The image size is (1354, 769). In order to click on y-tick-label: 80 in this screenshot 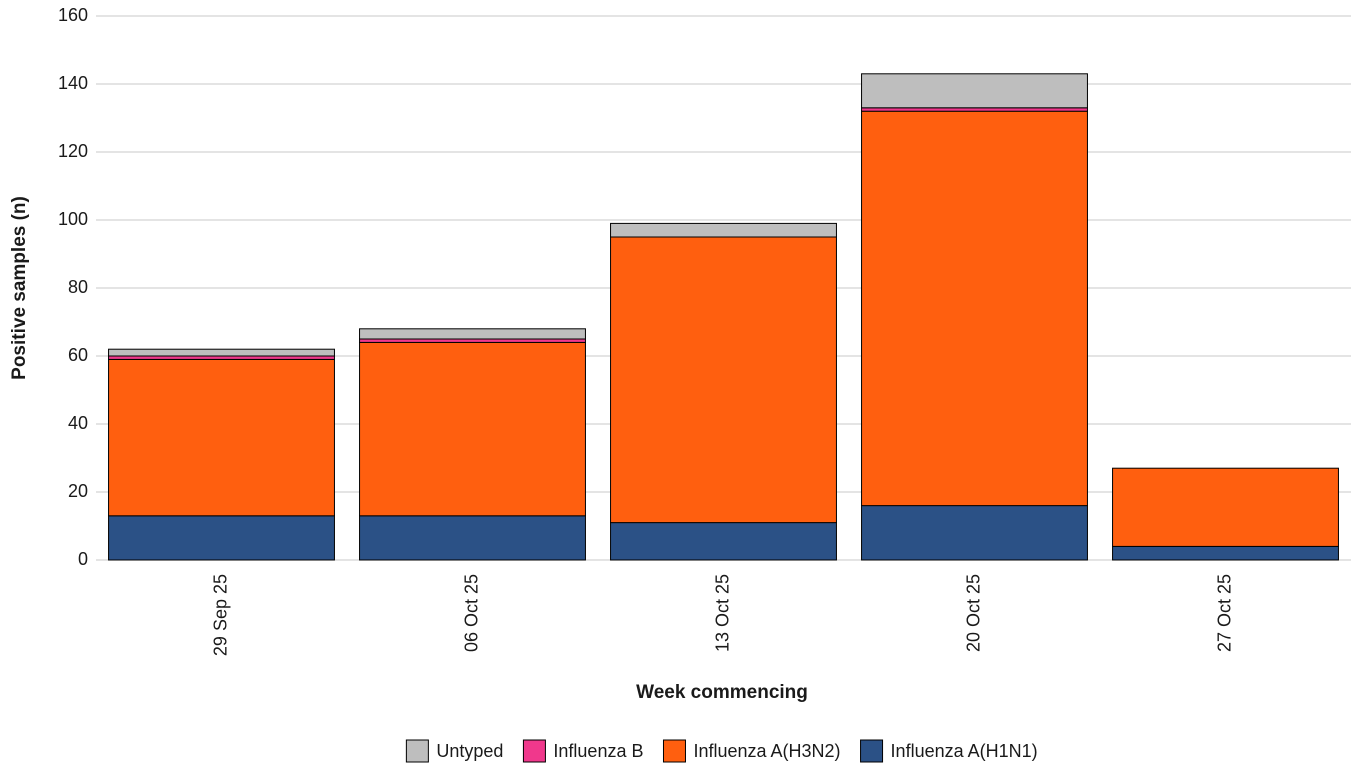, I will do `click(78, 287)`.